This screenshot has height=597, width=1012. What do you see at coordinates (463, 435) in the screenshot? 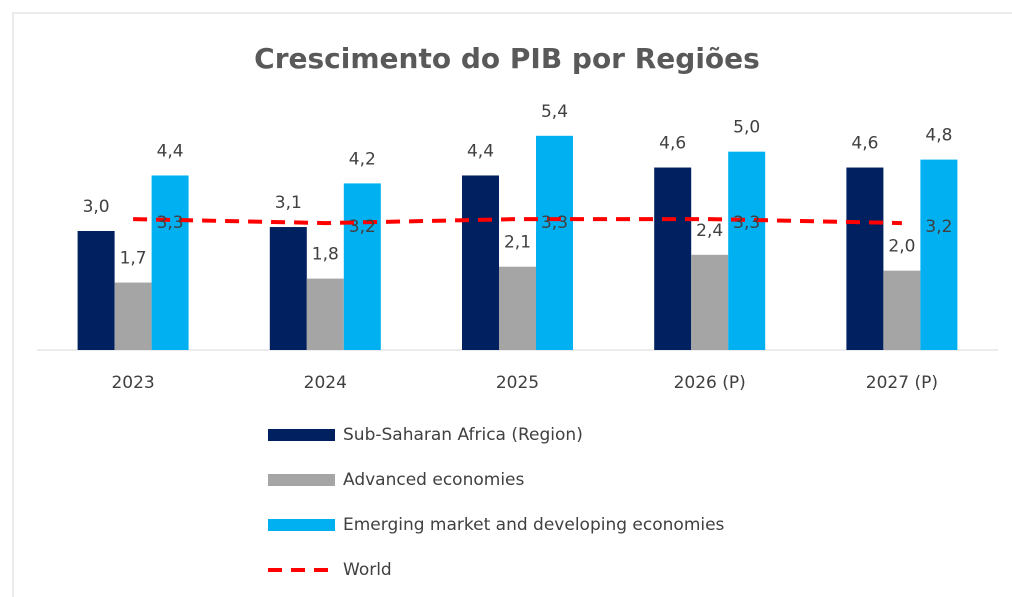
I see `legend-label: Sub-Saharan Africa (Region)` at bounding box center [463, 435].